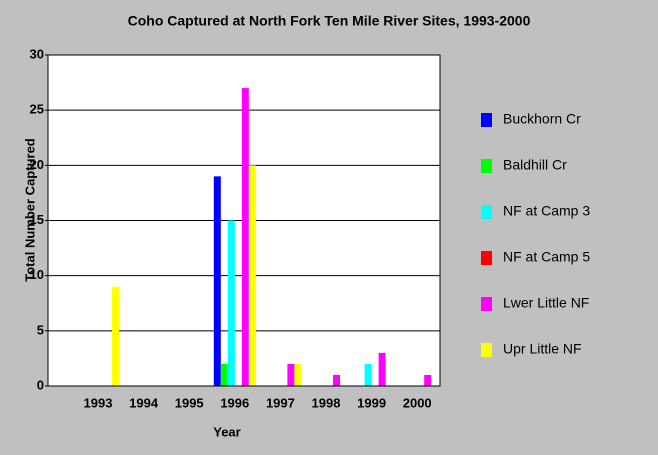 The height and width of the screenshot is (455, 658). What do you see at coordinates (326, 402) in the screenshot?
I see `x-tick-label: 1998` at bounding box center [326, 402].